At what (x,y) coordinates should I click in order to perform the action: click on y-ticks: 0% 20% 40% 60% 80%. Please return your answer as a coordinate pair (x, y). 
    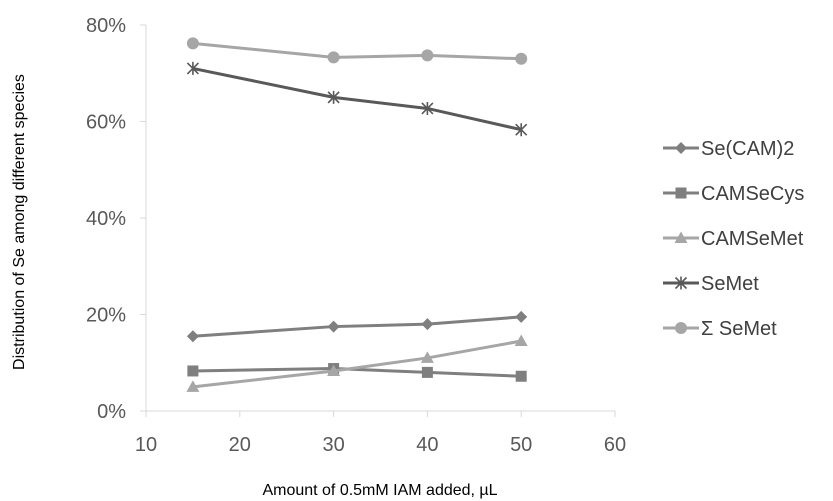
    Looking at the image, I should click on (116, 219).